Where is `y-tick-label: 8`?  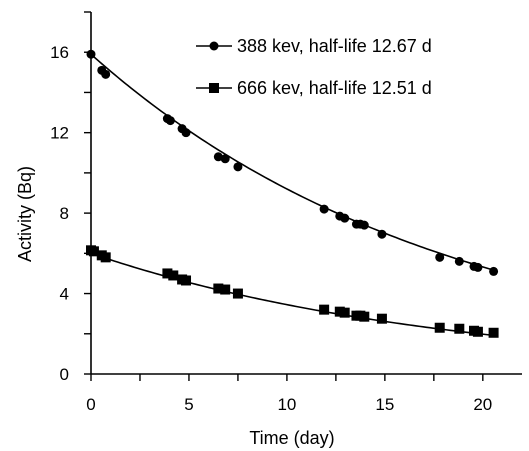
y-tick-label: 8 is located at coordinates (64, 213).